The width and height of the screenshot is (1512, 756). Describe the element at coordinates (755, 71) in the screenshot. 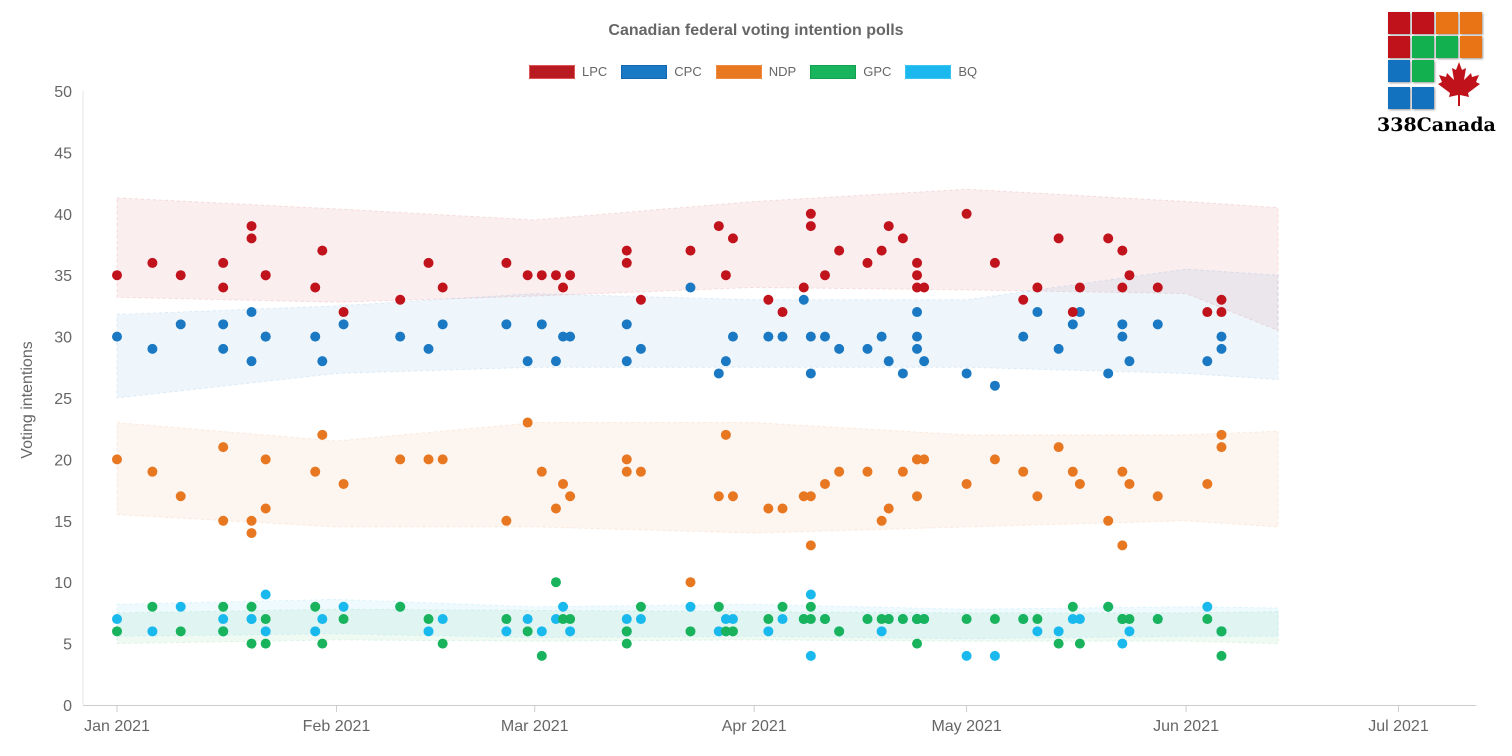

I see `legend-item-ndp: NDP` at that location.